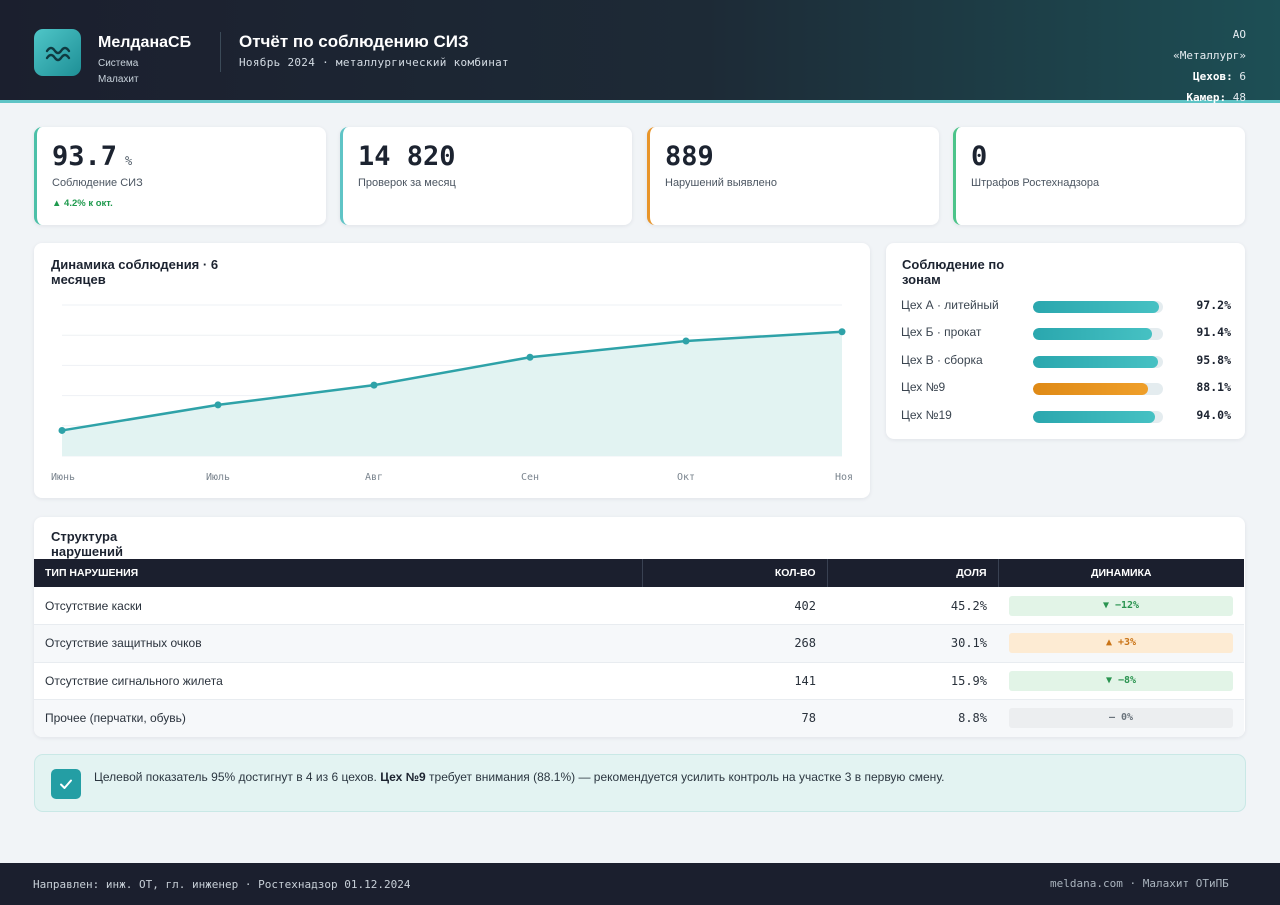 The height and width of the screenshot is (905, 1280). Describe the element at coordinates (1206, 97) in the screenshot. I see `cameras-label: Камер:` at that location.